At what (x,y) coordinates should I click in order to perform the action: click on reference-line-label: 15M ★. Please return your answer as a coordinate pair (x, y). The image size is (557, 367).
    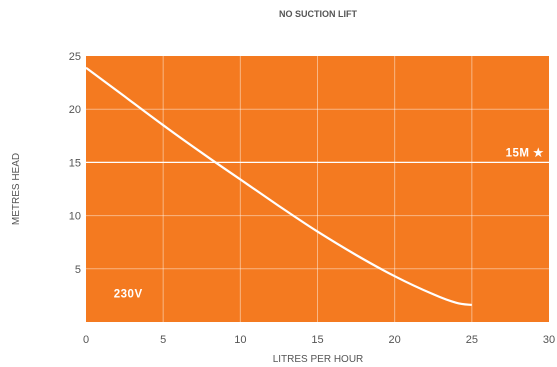
    Looking at the image, I should click on (525, 152).